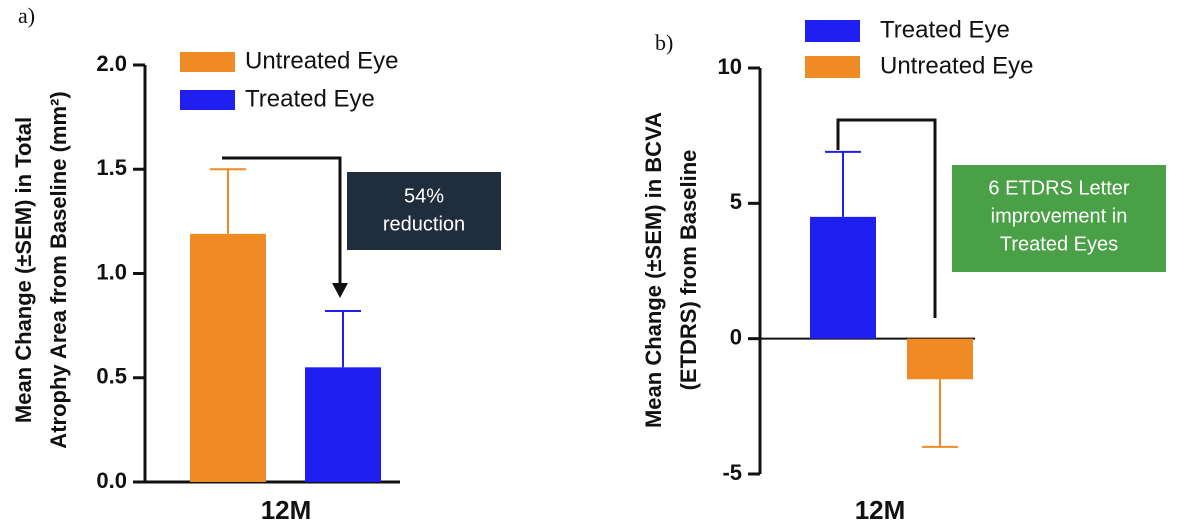 The image size is (1200, 529). What do you see at coordinates (111, 63) in the screenshot?
I see `y-tick-label: 2.0` at bounding box center [111, 63].